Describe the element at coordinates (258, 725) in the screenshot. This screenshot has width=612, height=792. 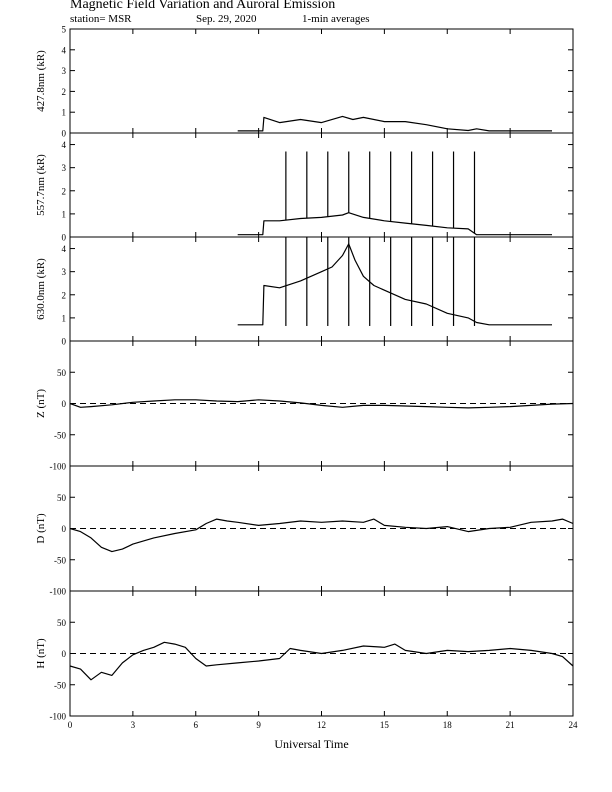
I see `x-tick-label: 9` at that location.